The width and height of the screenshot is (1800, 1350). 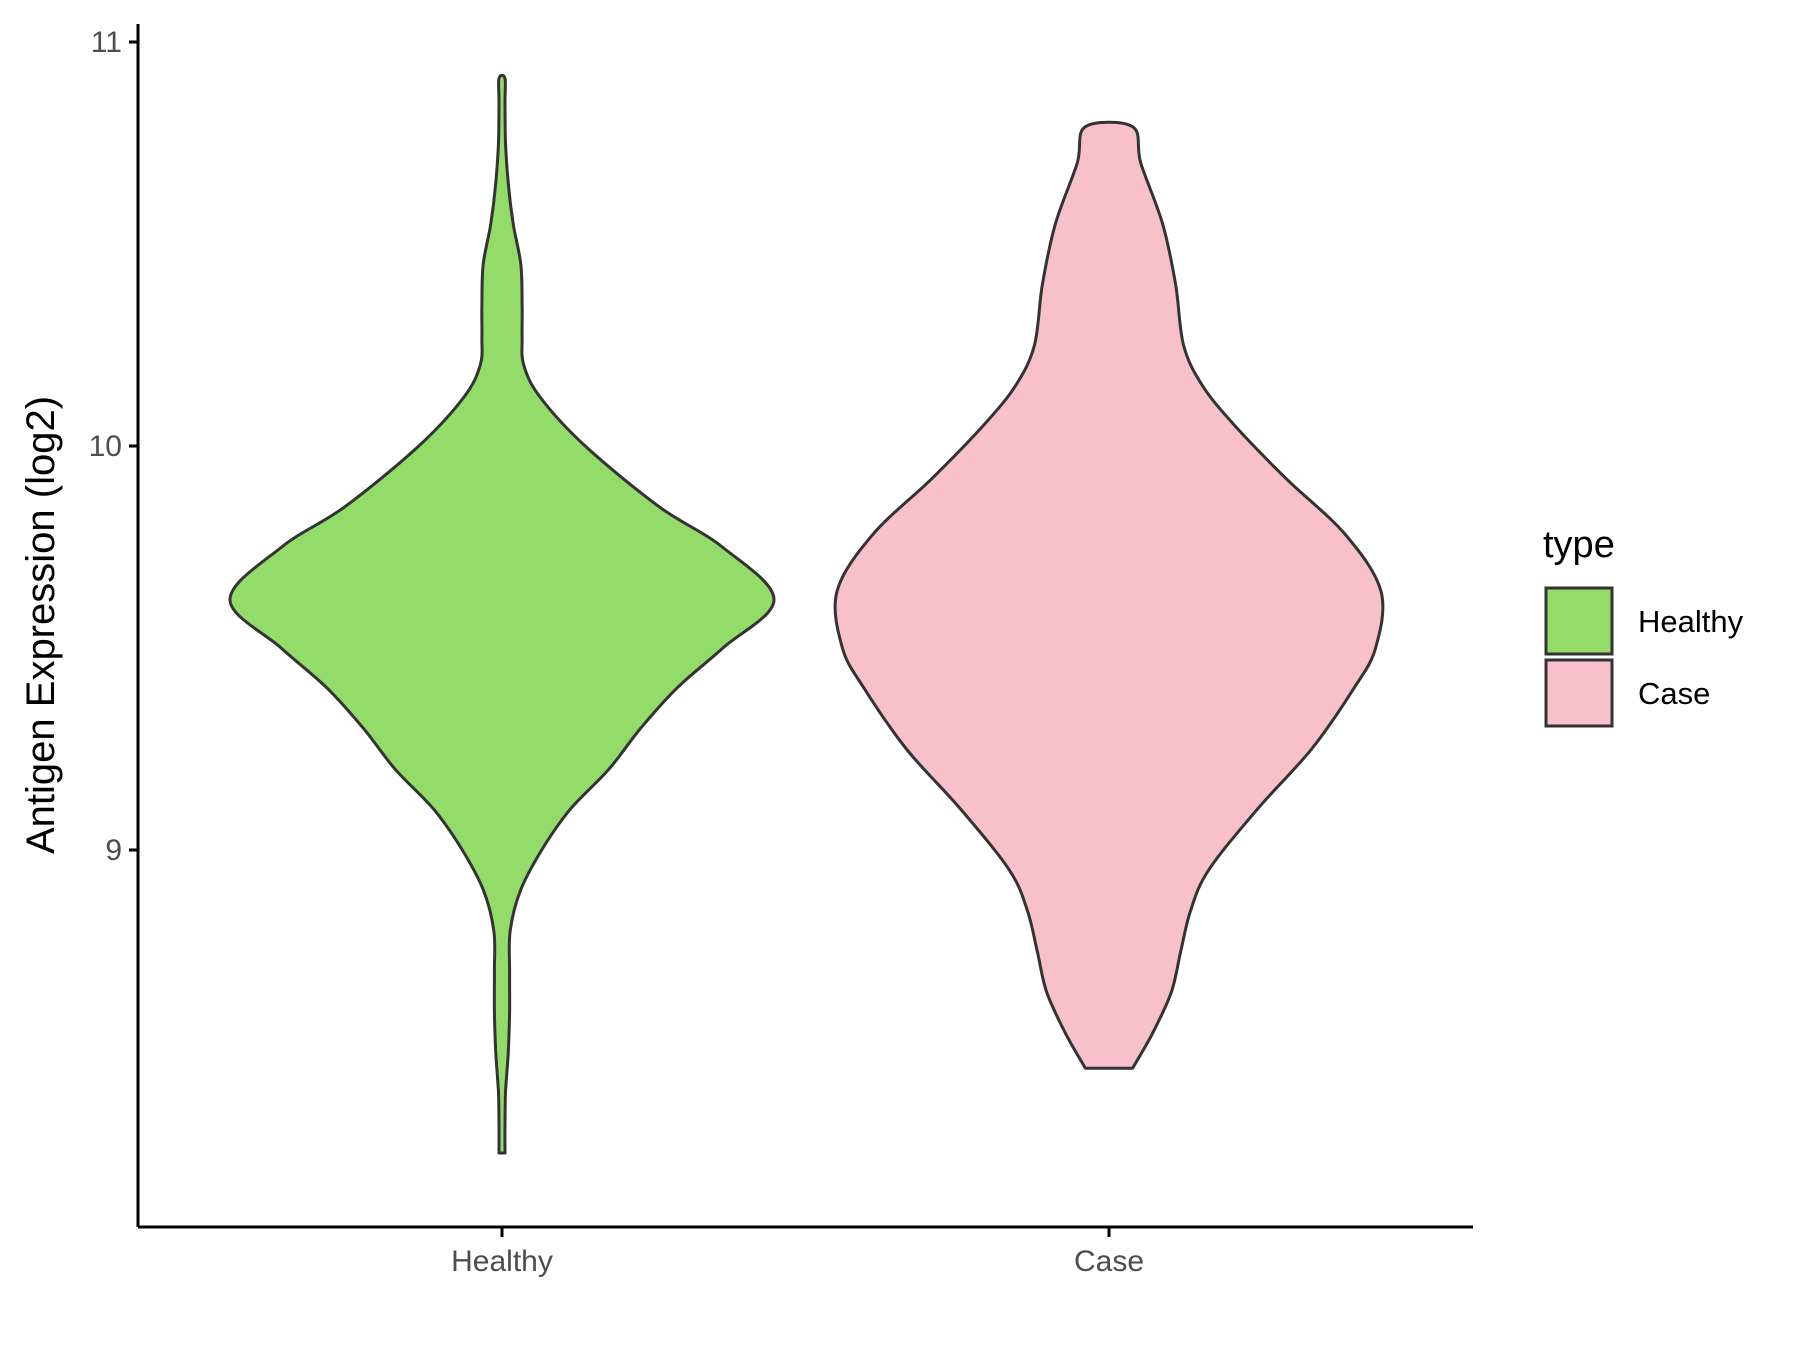 I want to click on legend-key-case, so click(x=1579, y=693).